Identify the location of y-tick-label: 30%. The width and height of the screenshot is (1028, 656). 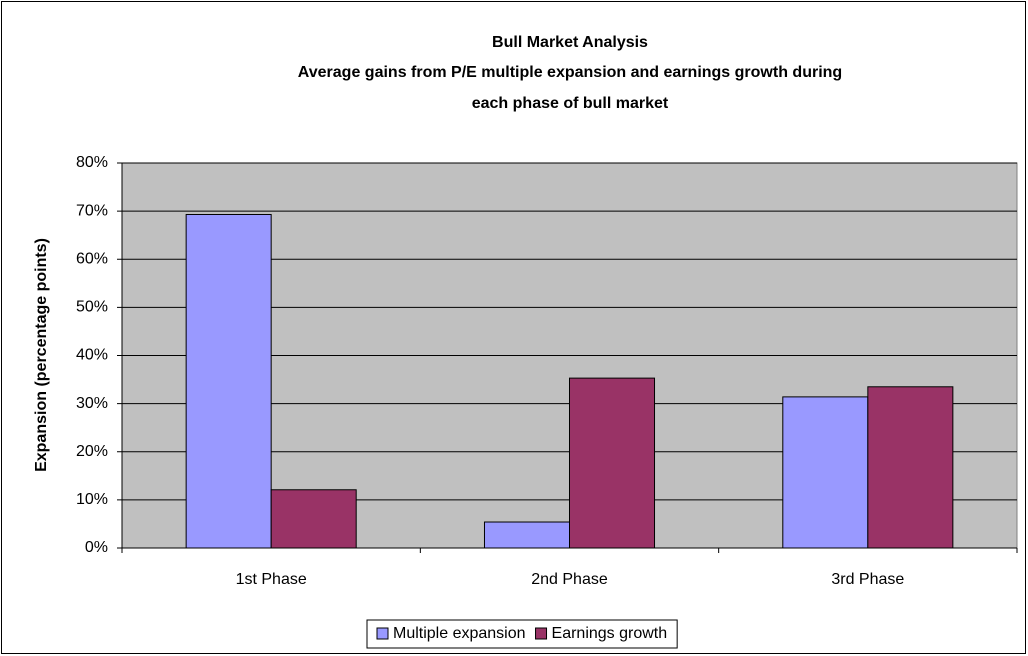
(92, 403).